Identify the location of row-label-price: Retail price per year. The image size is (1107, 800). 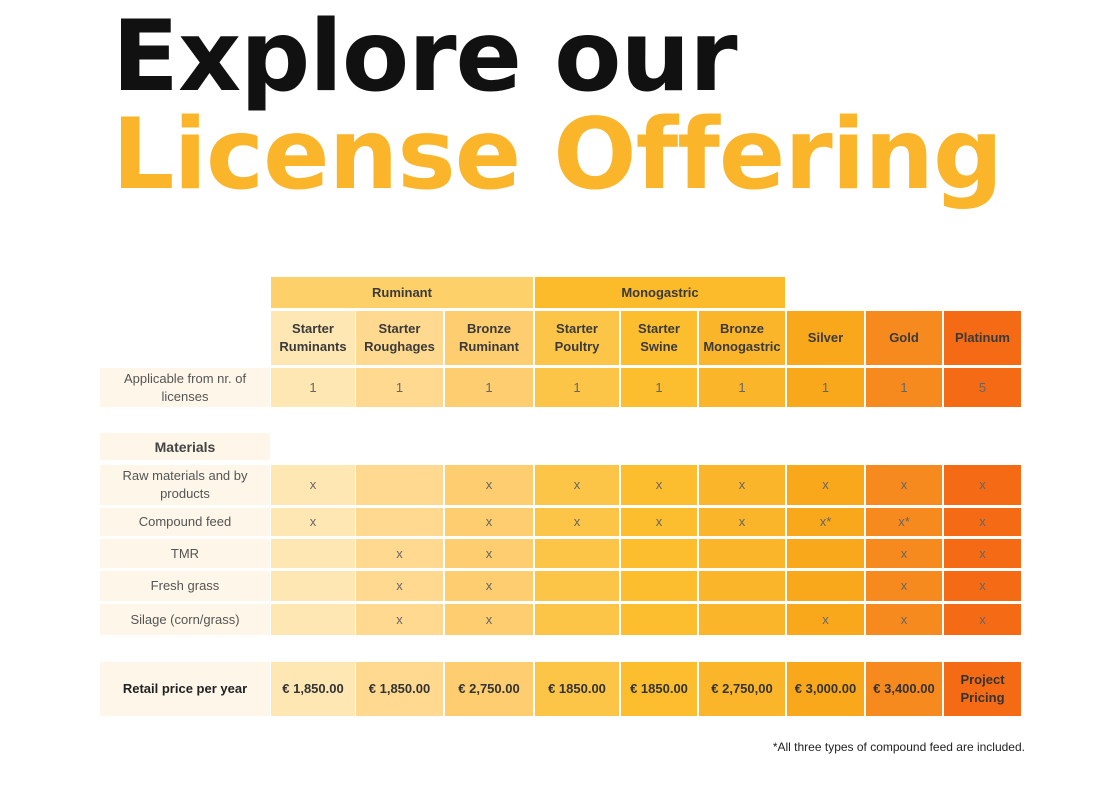
(185, 689).